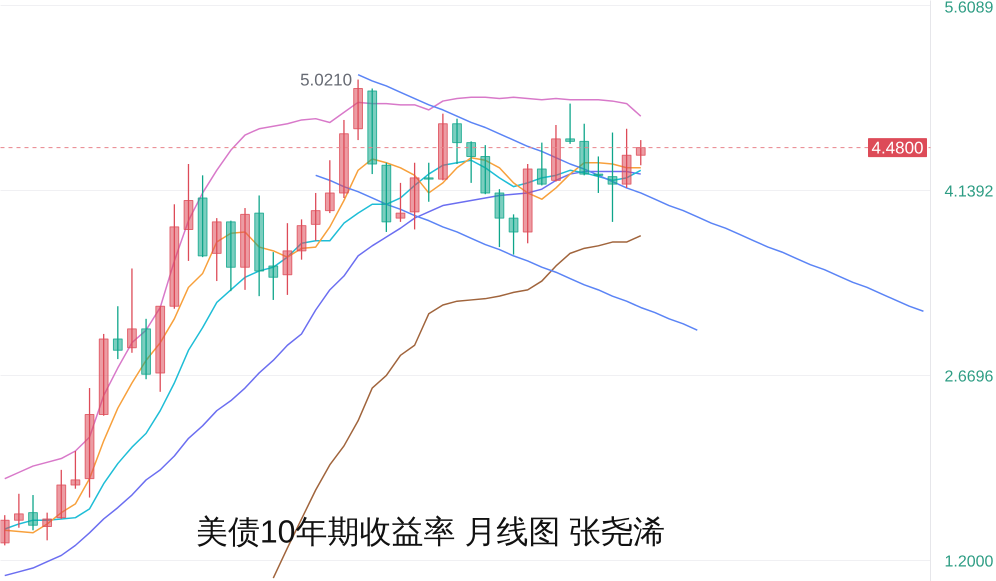 The image size is (996, 581). Describe the element at coordinates (431, 532) in the screenshot. I see `text: 美债10年期收益率 月线图 张尧浠` at that location.